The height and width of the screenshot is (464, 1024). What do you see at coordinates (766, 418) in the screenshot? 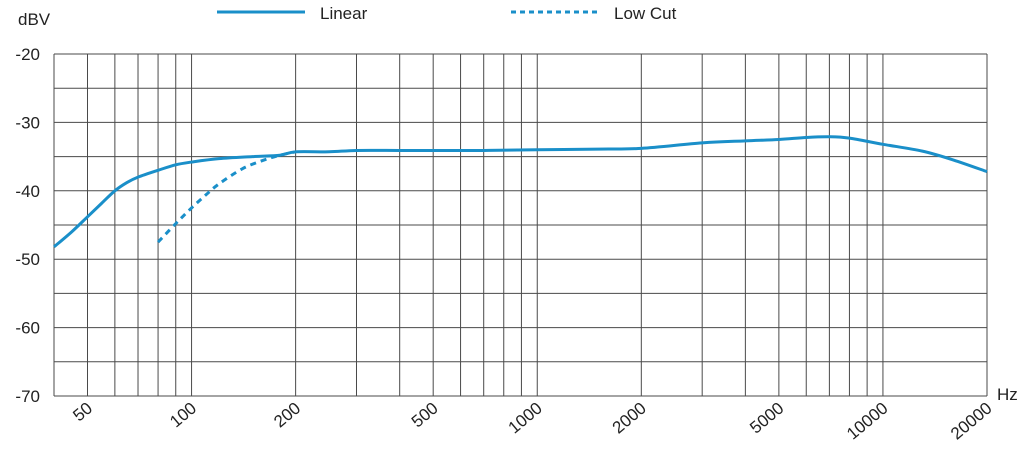
I see `x-tick-label: 5000` at bounding box center [766, 418].